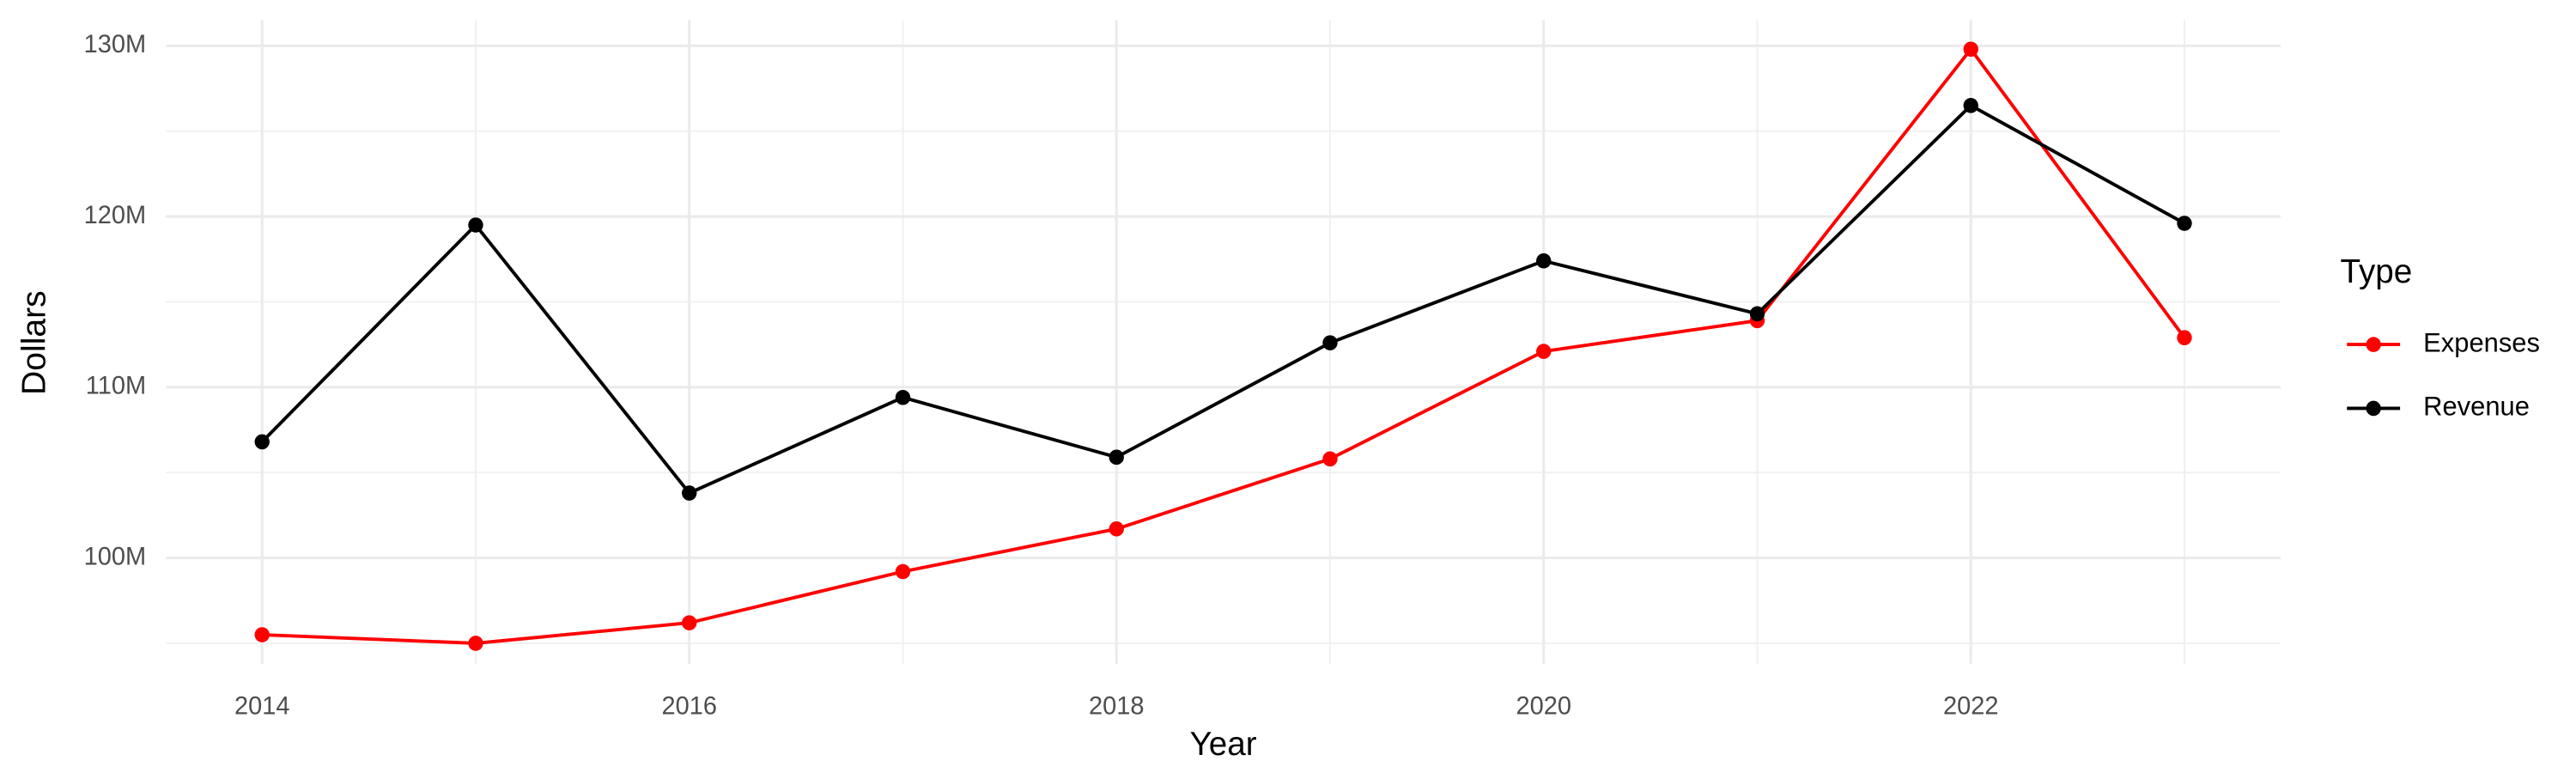 Image resolution: width=2576 pixels, height=773 pixels. What do you see at coordinates (115, 215) in the screenshot?
I see `y-tick-label: 120M` at bounding box center [115, 215].